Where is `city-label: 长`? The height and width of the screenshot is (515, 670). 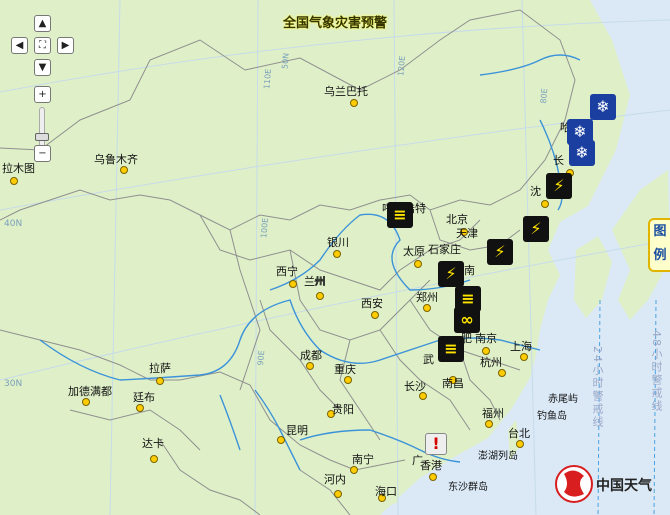 city-label: 长 is located at coordinates (558, 160).